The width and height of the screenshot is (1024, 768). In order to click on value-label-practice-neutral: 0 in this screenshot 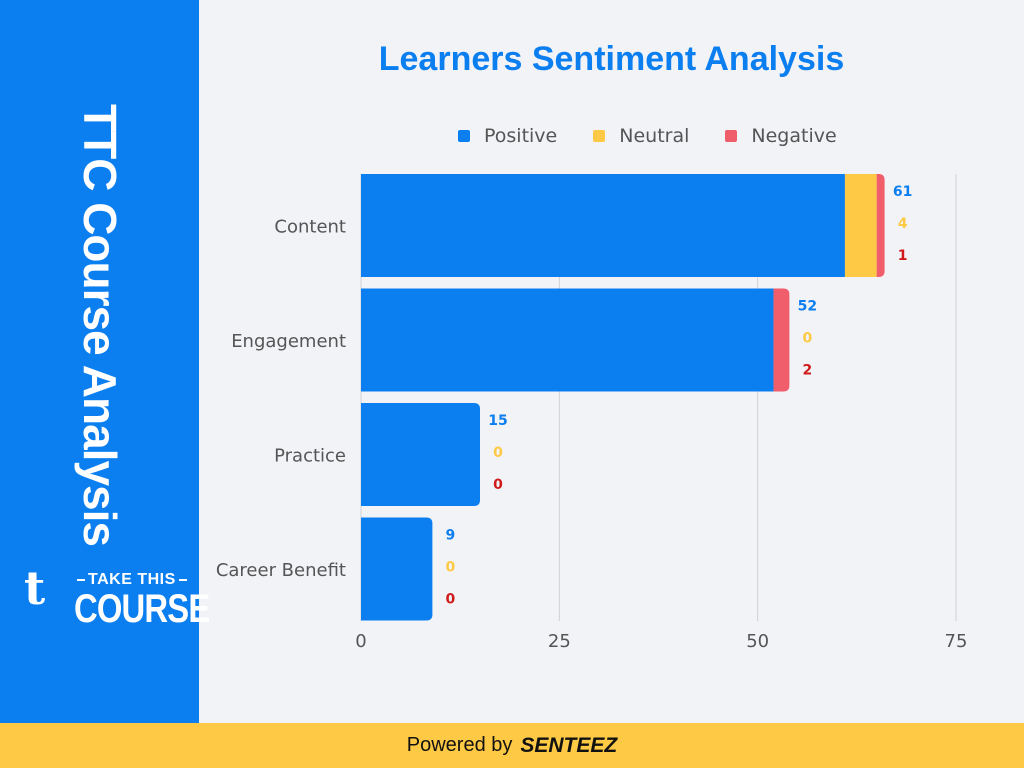, I will do `click(498, 453)`.